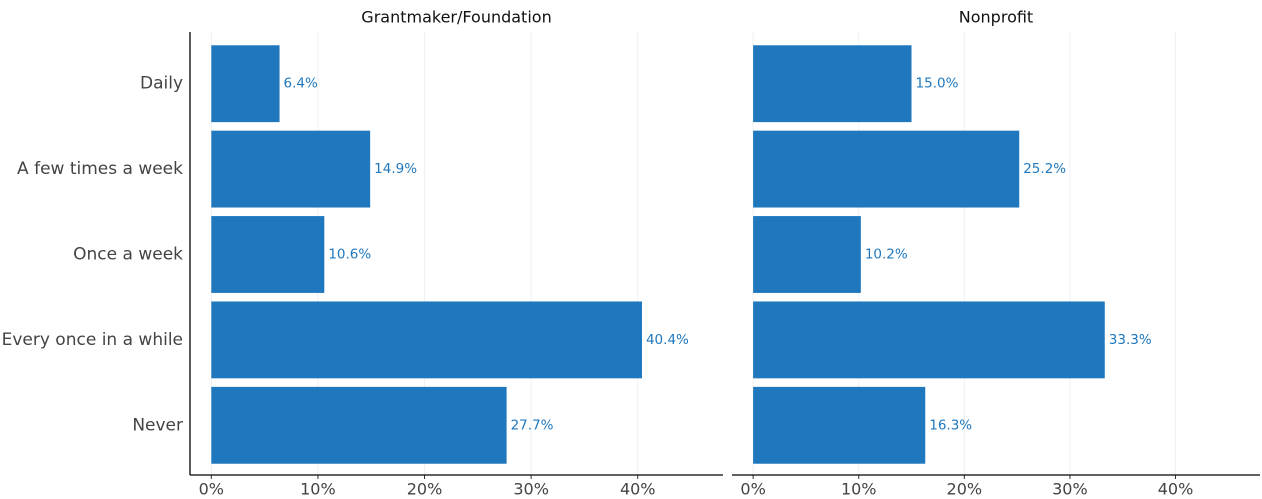  I want to click on y-tick-label: A few times a week, so click(100, 169).